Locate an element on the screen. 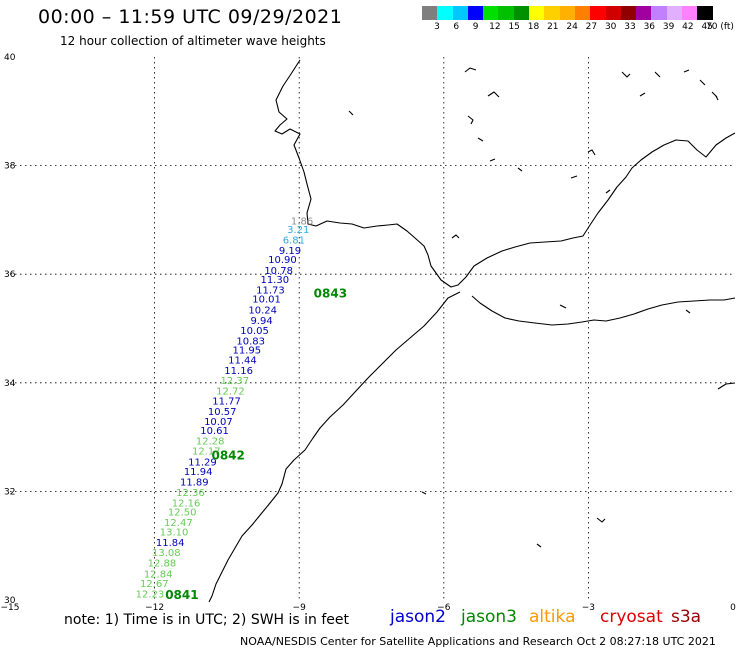  wave-height-label: 10.61 is located at coordinates (214, 431).